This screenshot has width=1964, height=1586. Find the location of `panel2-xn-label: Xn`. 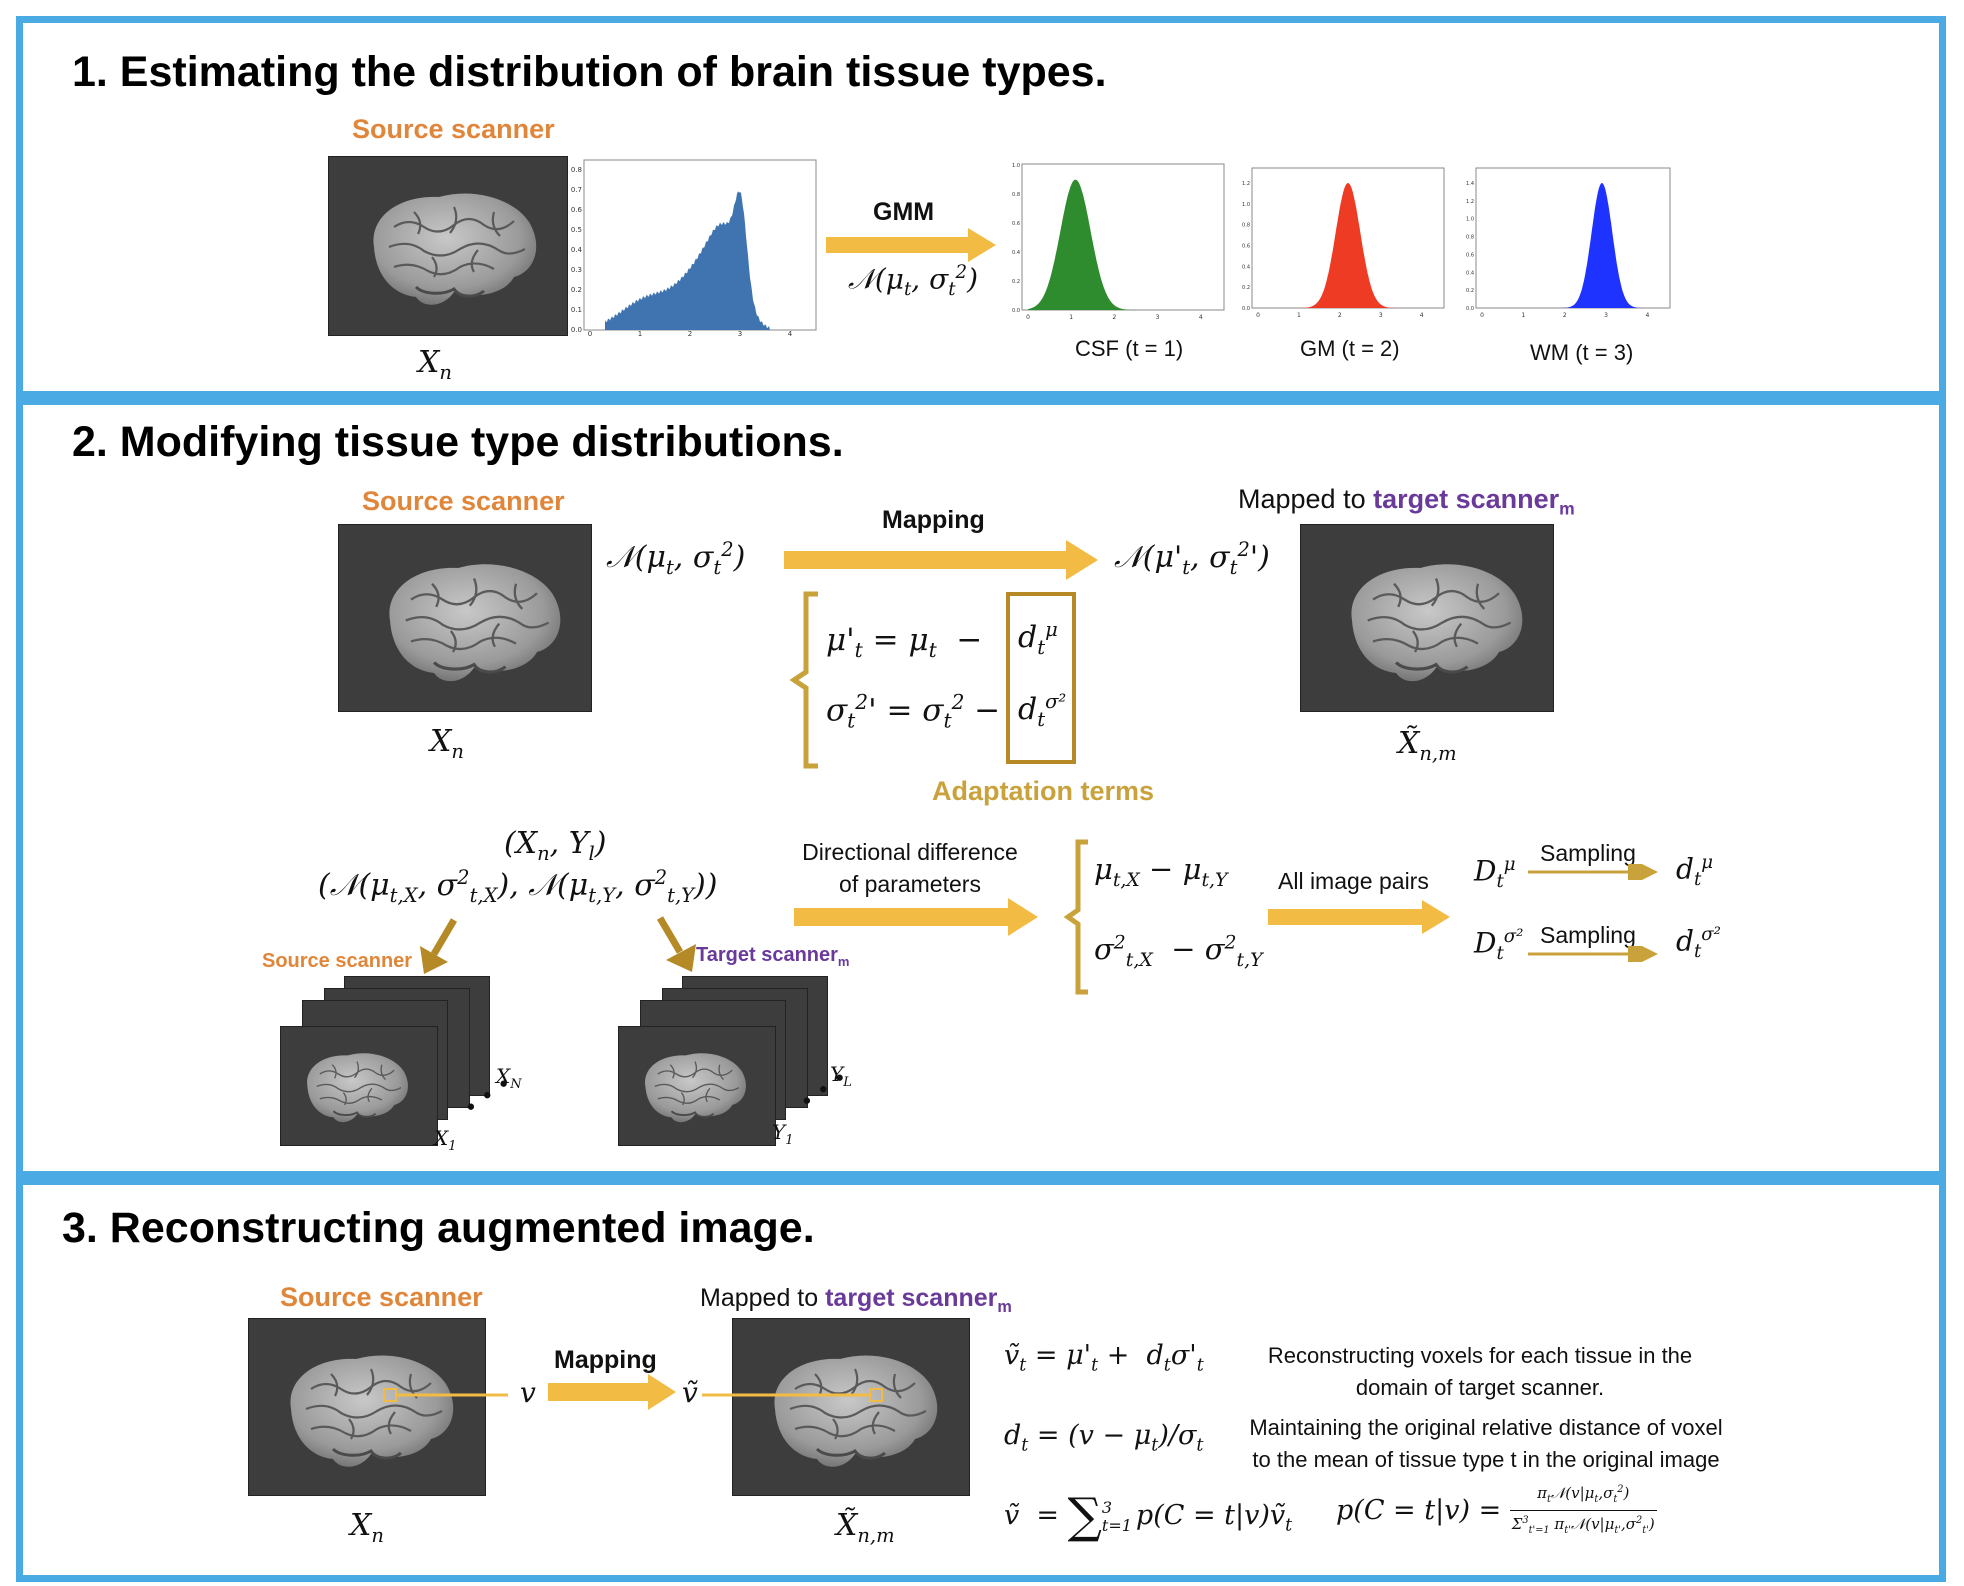

panel2-xn-label: Xn is located at coordinates (447, 743).